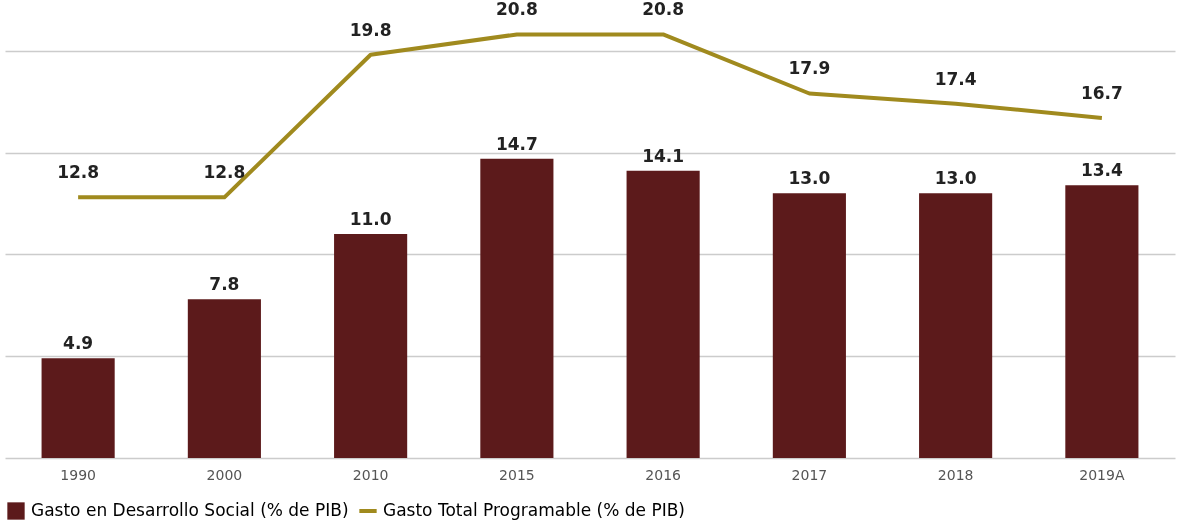 The width and height of the screenshot is (1180, 525). I want to click on data-label: 19.8, so click(370, 29).